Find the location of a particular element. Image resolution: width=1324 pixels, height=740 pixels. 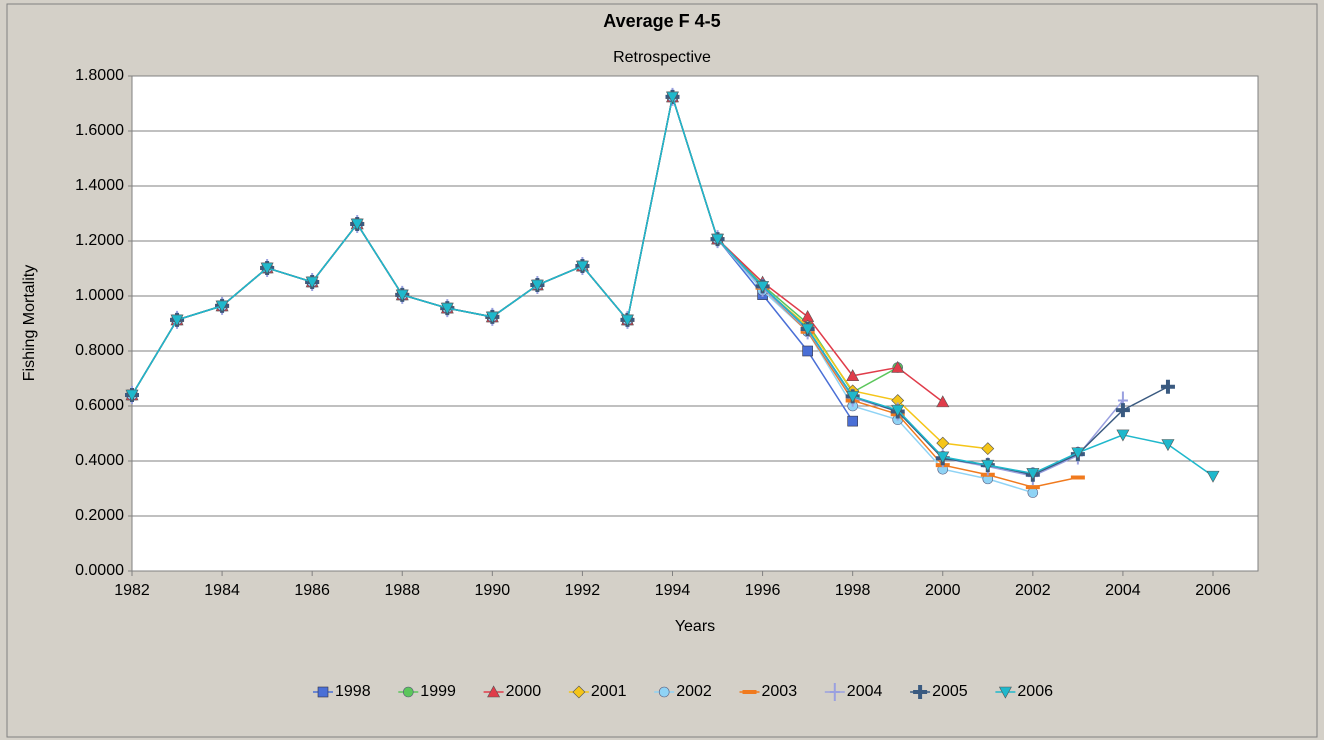

x-tick-label: 1982 is located at coordinates (132, 590).